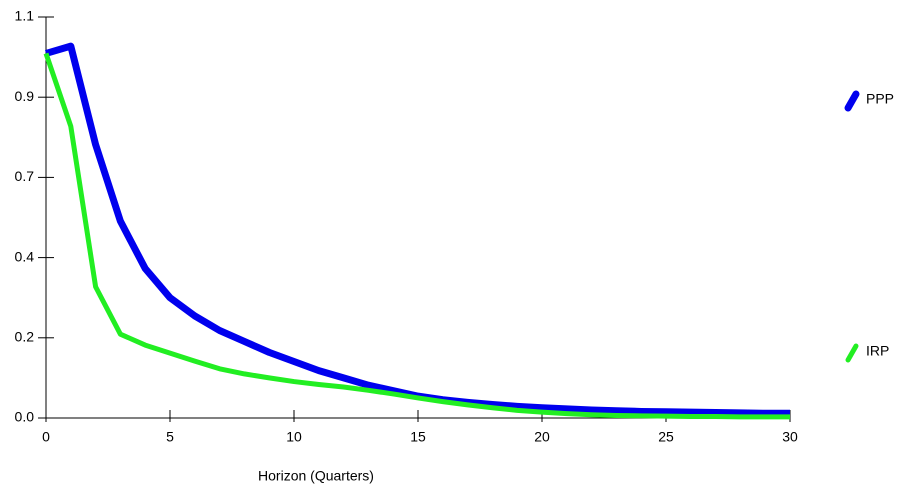 The image size is (911, 493). I want to click on legend-label: PPP, so click(880, 99).